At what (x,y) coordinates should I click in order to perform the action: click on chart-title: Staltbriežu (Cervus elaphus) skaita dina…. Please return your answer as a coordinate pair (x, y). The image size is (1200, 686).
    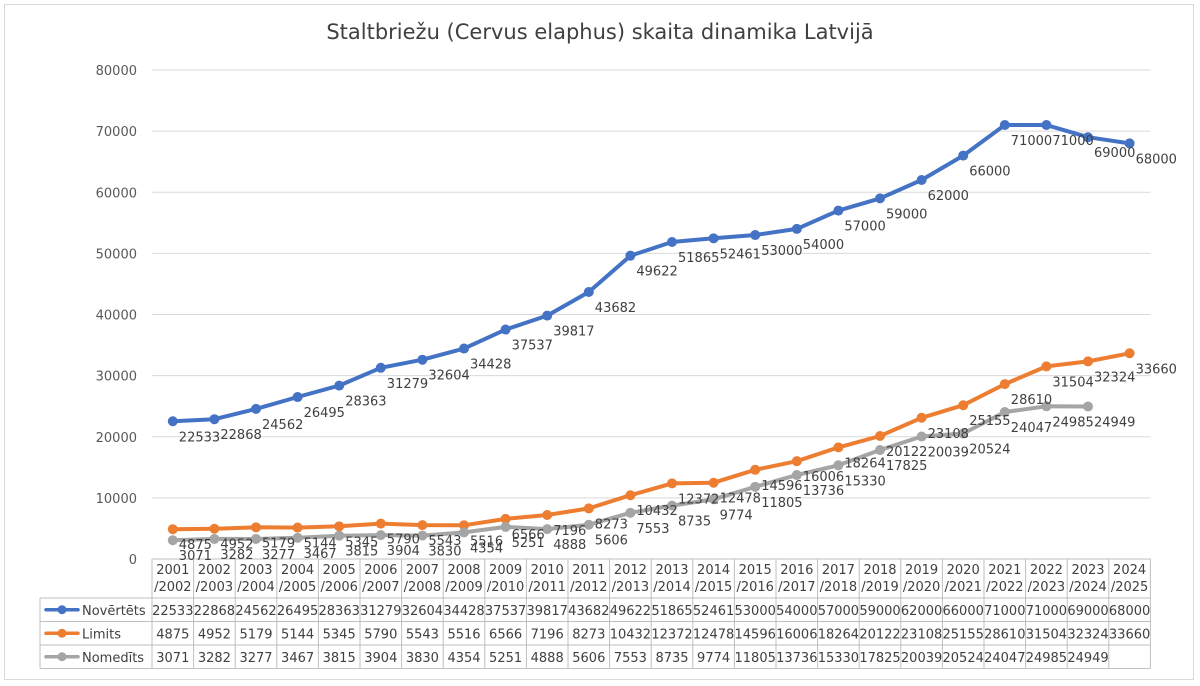
    Looking at the image, I should click on (600, 32).